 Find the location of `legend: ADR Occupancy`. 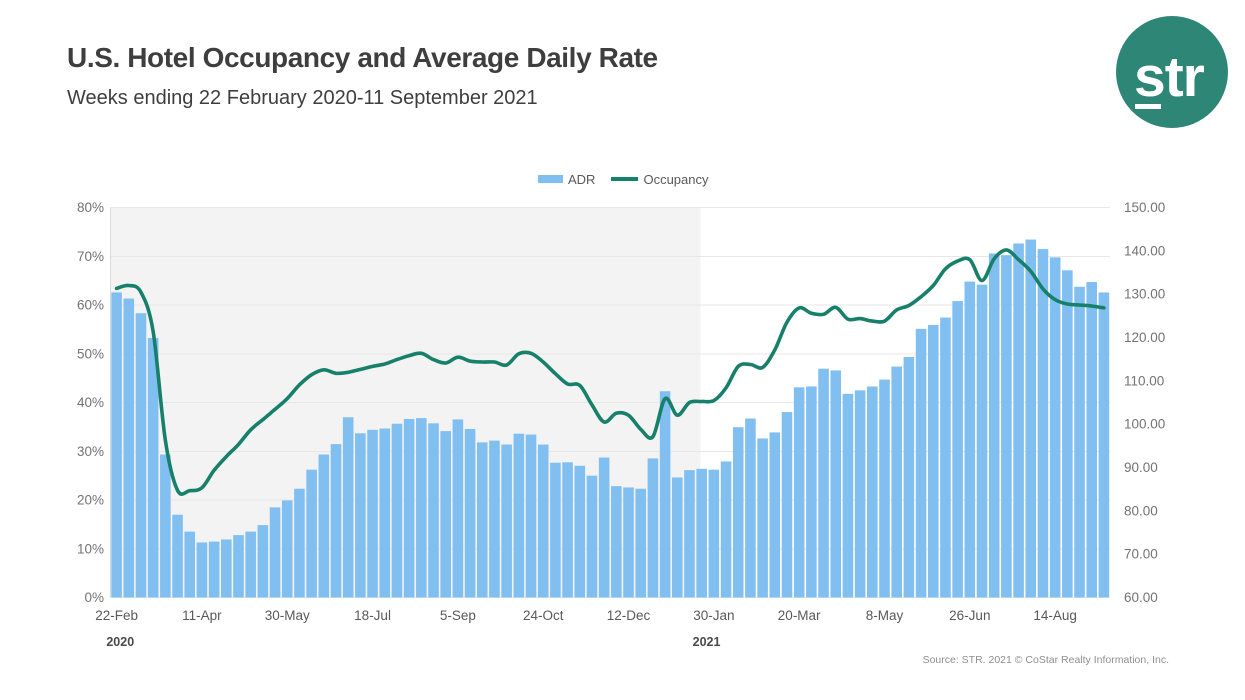

legend: ADR Occupancy is located at coordinates (623, 179).